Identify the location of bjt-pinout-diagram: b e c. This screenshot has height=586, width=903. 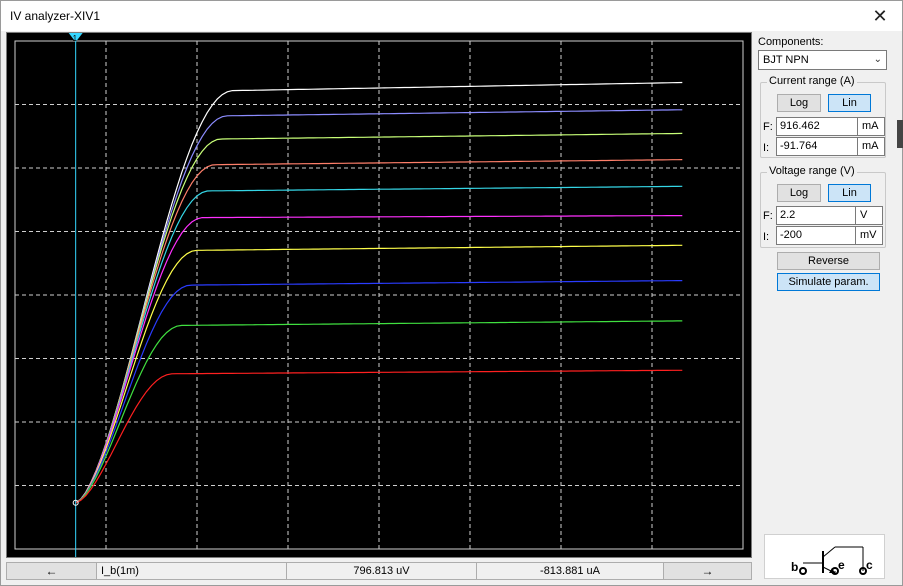
(824, 556).